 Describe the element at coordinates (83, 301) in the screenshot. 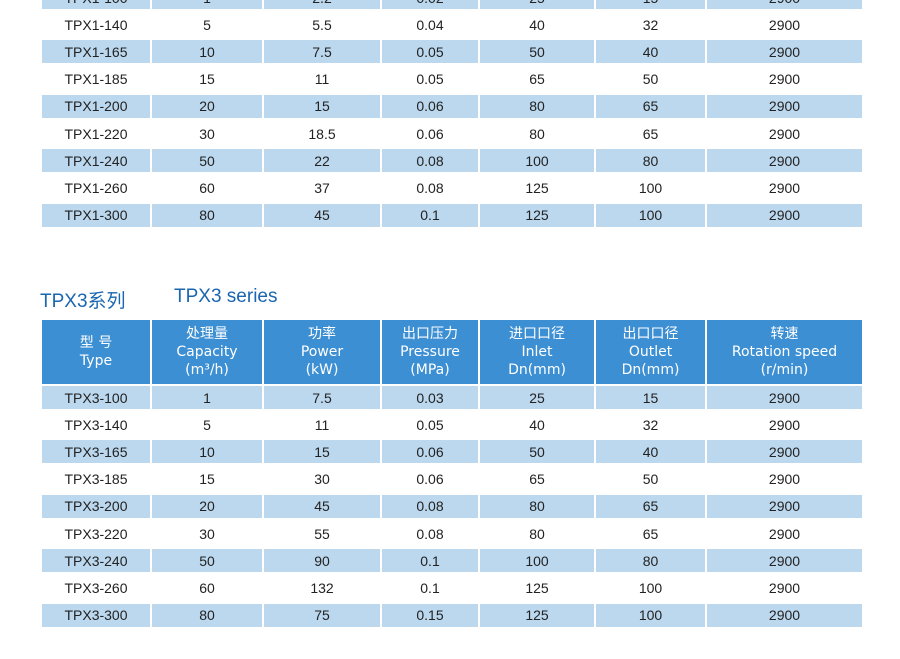

I see `tpx3-title-cn: TPX3系列` at that location.